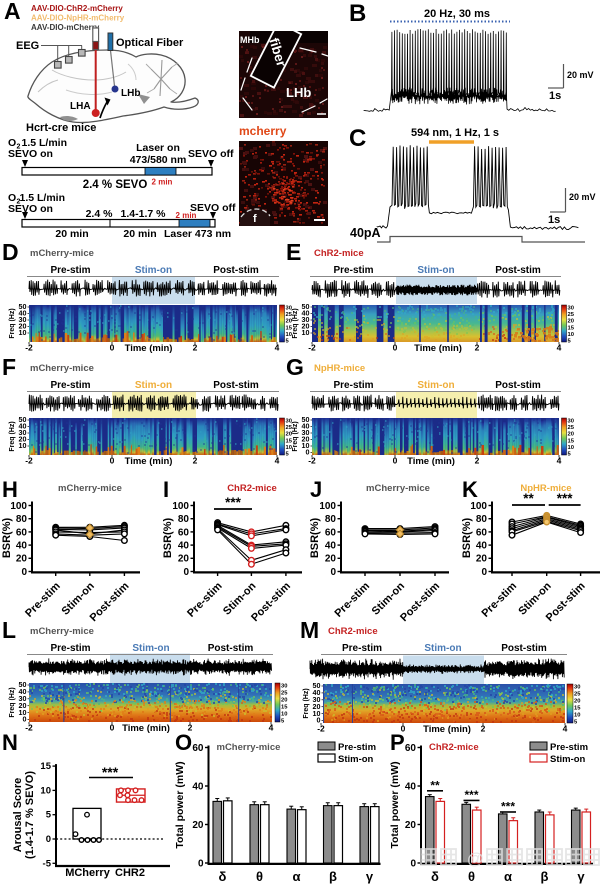 This screenshot has width=600, height=885. I want to click on svg-text: δ, so click(223, 876).